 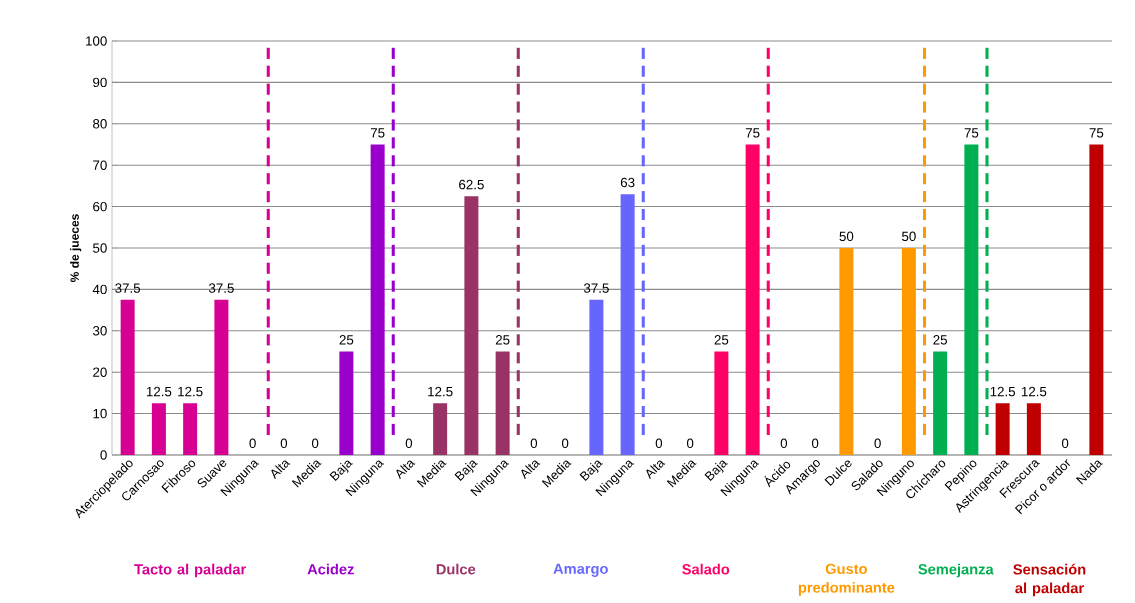 What do you see at coordinates (100, 372) in the screenshot?
I see `y-tick-label: 20` at bounding box center [100, 372].